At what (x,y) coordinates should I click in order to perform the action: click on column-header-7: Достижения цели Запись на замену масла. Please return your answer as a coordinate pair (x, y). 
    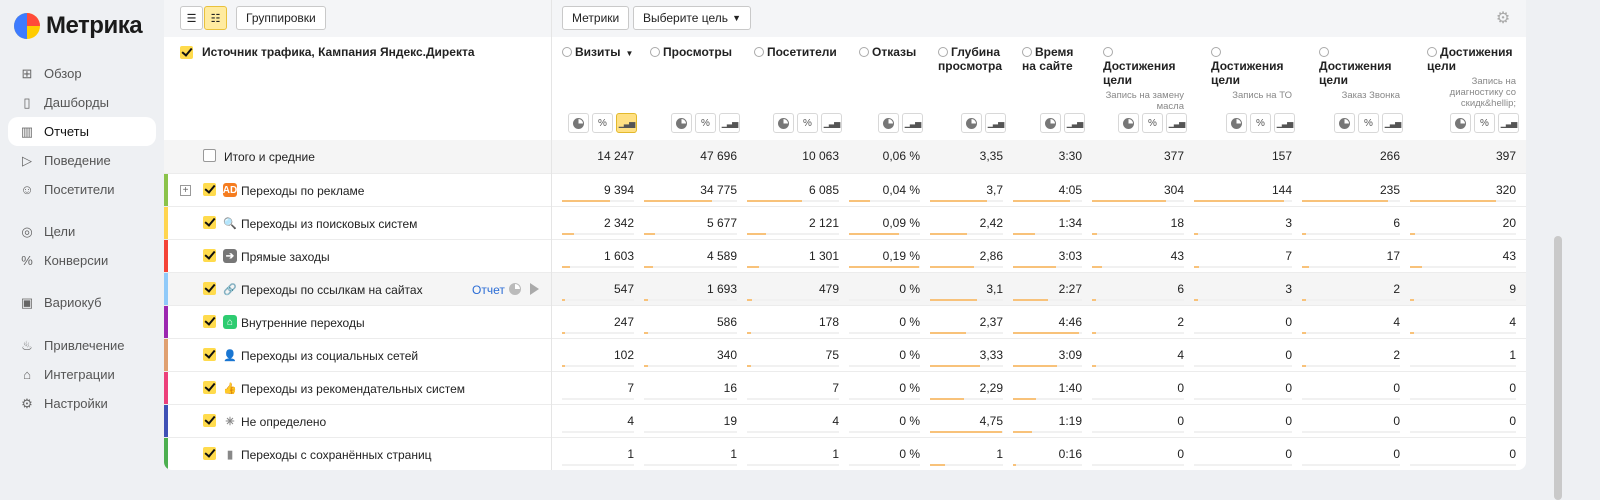
    Looking at the image, I should click on (1143, 78).